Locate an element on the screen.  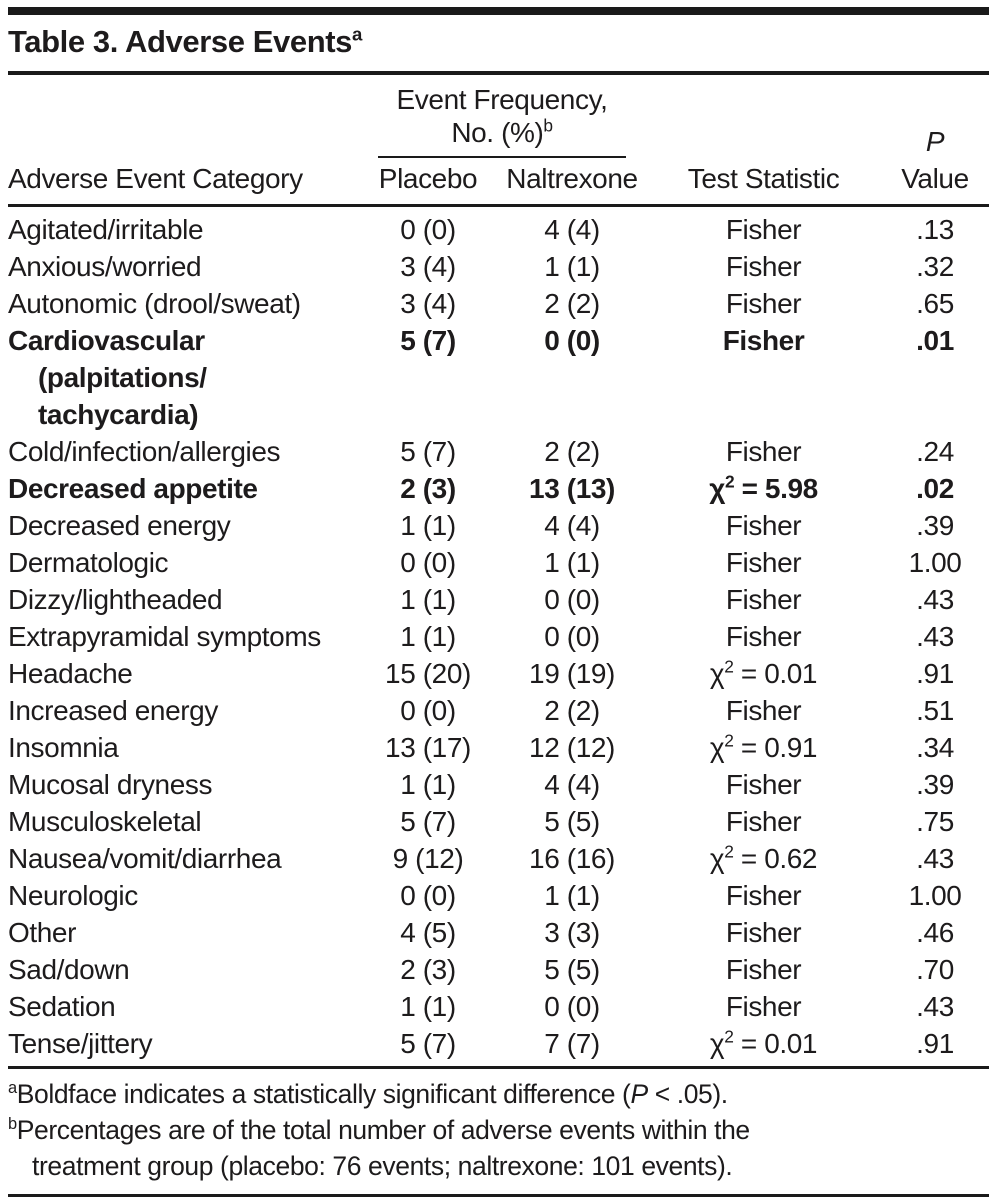
adverse-event-category-cell: Agitated/irritable is located at coordinates (106, 229).